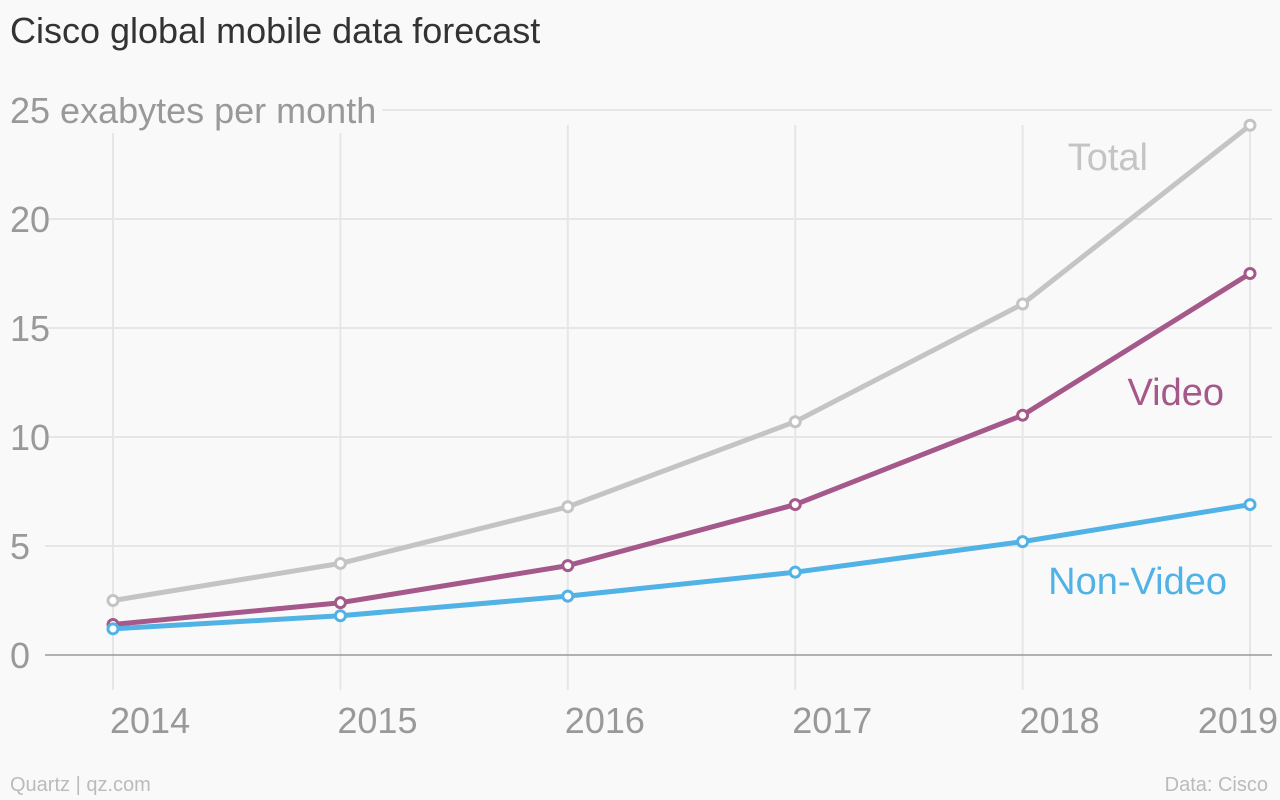 The height and width of the screenshot is (800, 1280). What do you see at coordinates (1137, 582) in the screenshot?
I see `series-label-non-video: Non-Video` at bounding box center [1137, 582].